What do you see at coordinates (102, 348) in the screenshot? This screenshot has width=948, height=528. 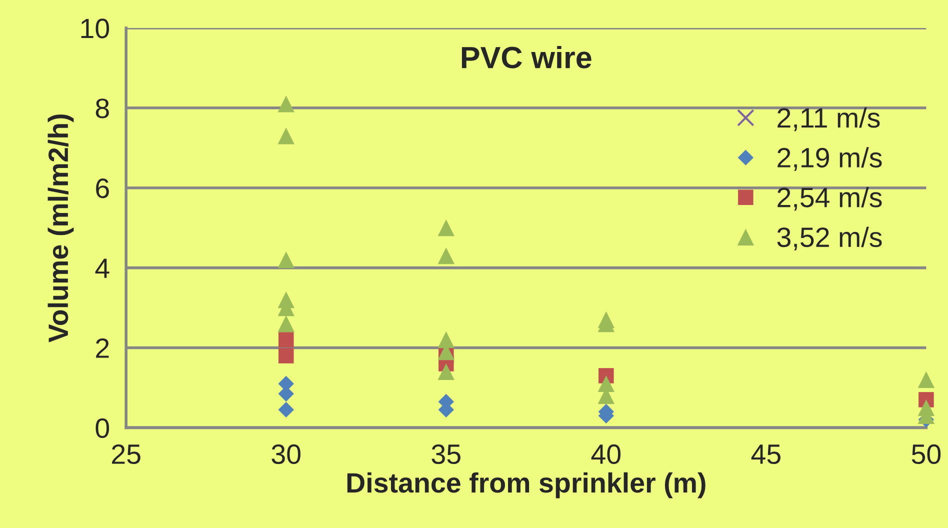 I see `y-tick-label: 2` at bounding box center [102, 348].